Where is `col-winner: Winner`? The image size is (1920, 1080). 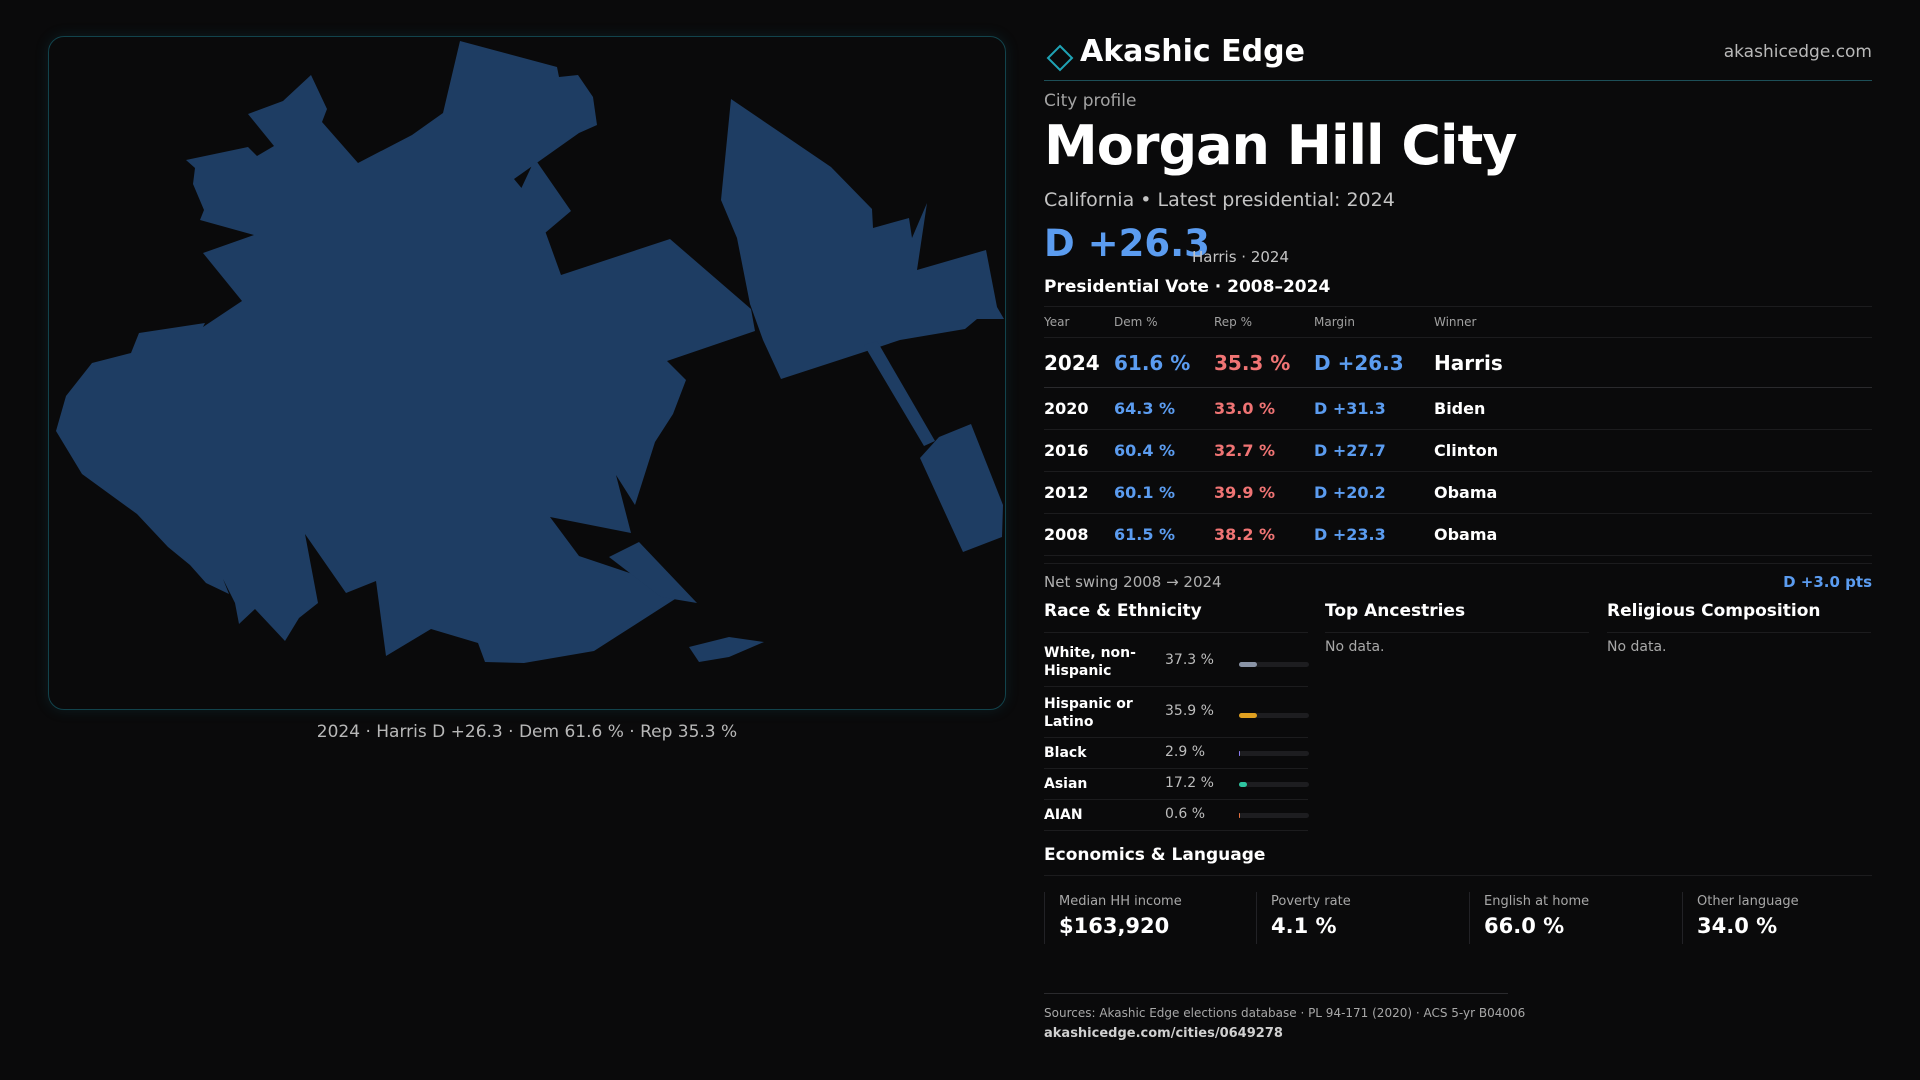
col-winner: Winner is located at coordinates (1653, 322).